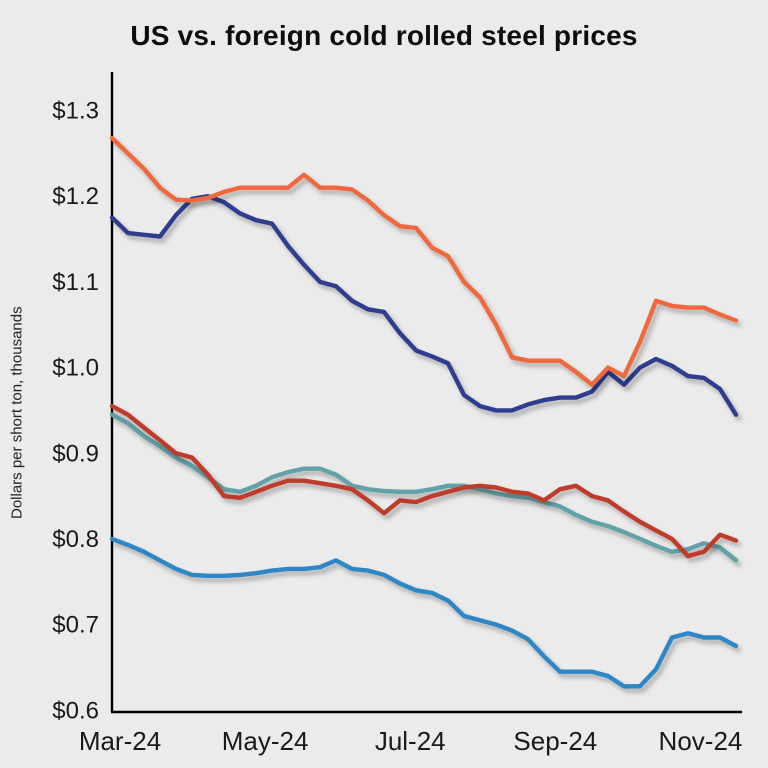 The image size is (768, 768). What do you see at coordinates (120, 741) in the screenshot?
I see `x-tick-label: Mar-24` at bounding box center [120, 741].